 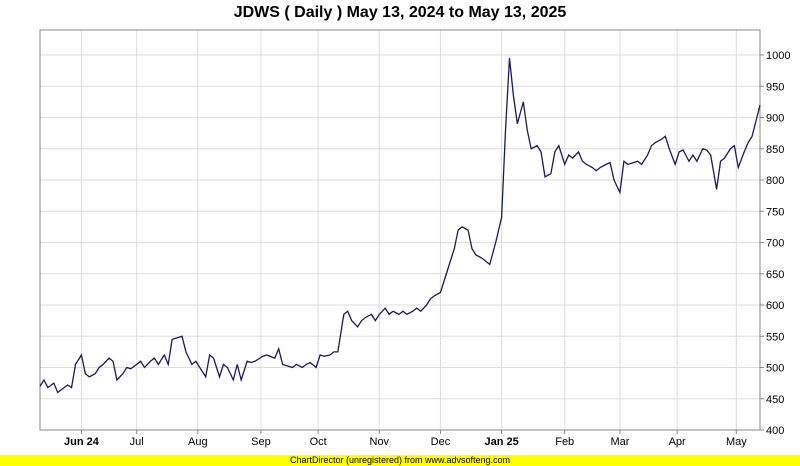 What do you see at coordinates (775, 306) in the screenshot?
I see `y-tick-label: 600` at bounding box center [775, 306].